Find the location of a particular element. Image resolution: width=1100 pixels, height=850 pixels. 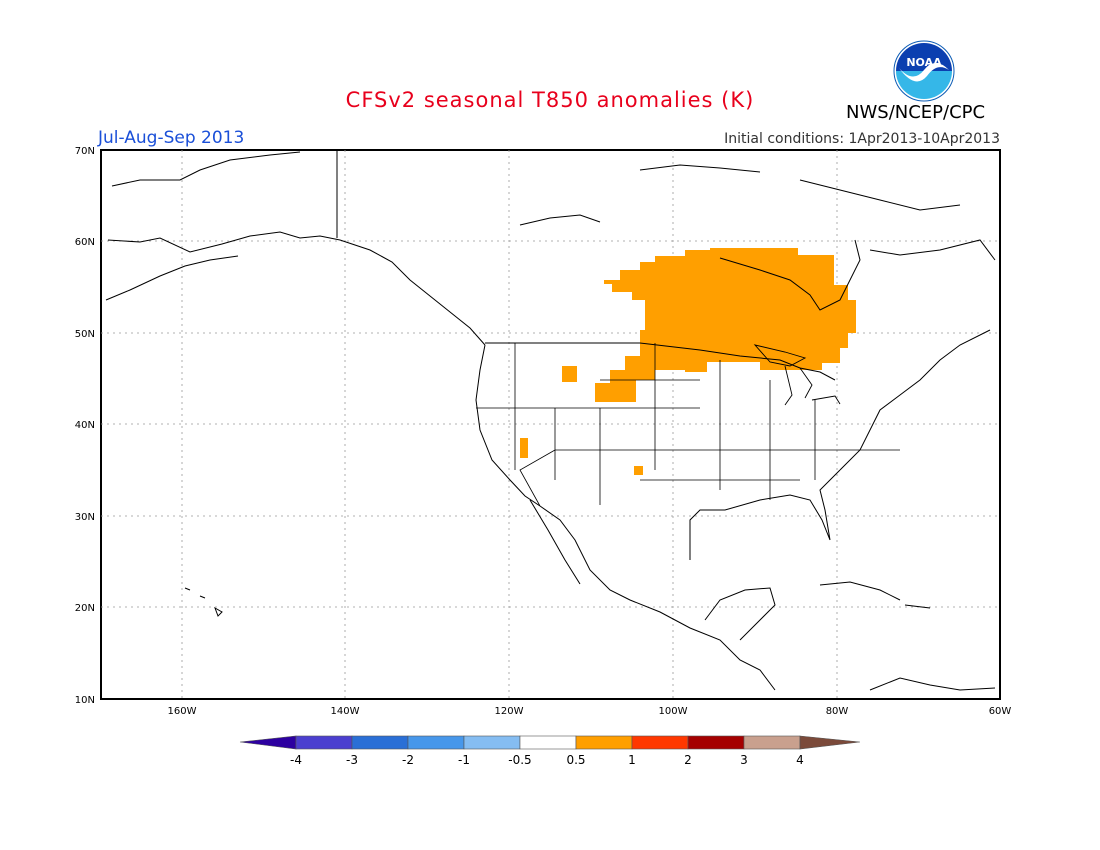

map-title: CFSv2 seasonal T850 anomalies (K) is located at coordinates (550, 100).